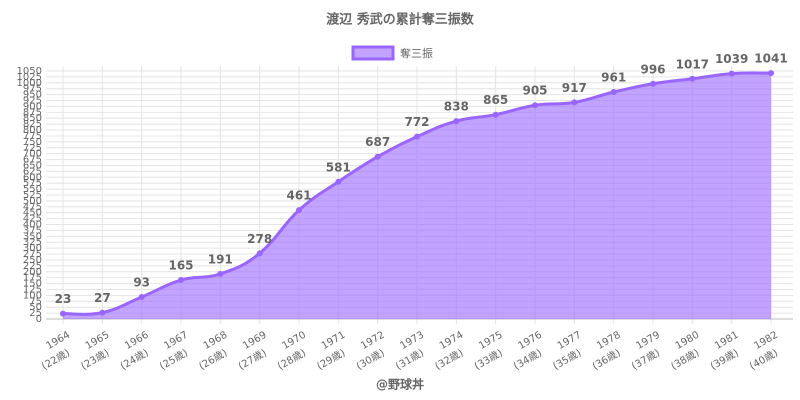 Image resolution: width=800 pixels, height=400 pixels. I want to click on data-label: 278, so click(259, 239).